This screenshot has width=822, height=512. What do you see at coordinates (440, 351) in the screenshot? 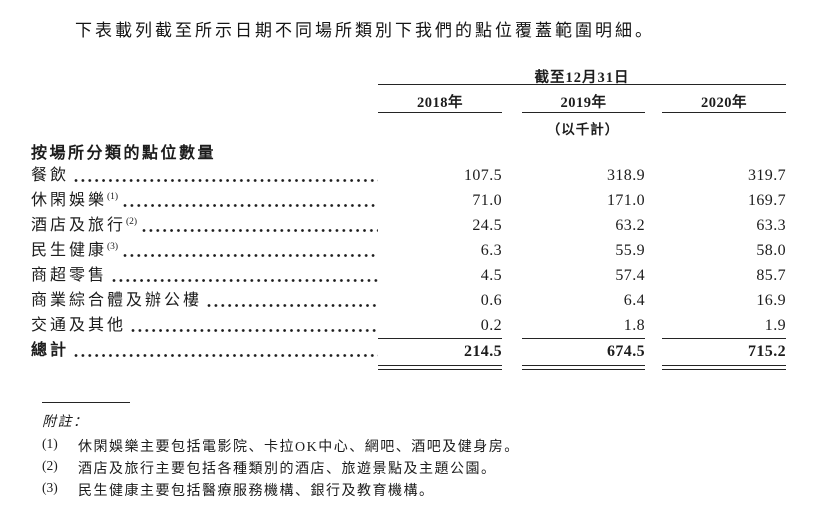
I see `total-2018: 214.5` at bounding box center [440, 351].